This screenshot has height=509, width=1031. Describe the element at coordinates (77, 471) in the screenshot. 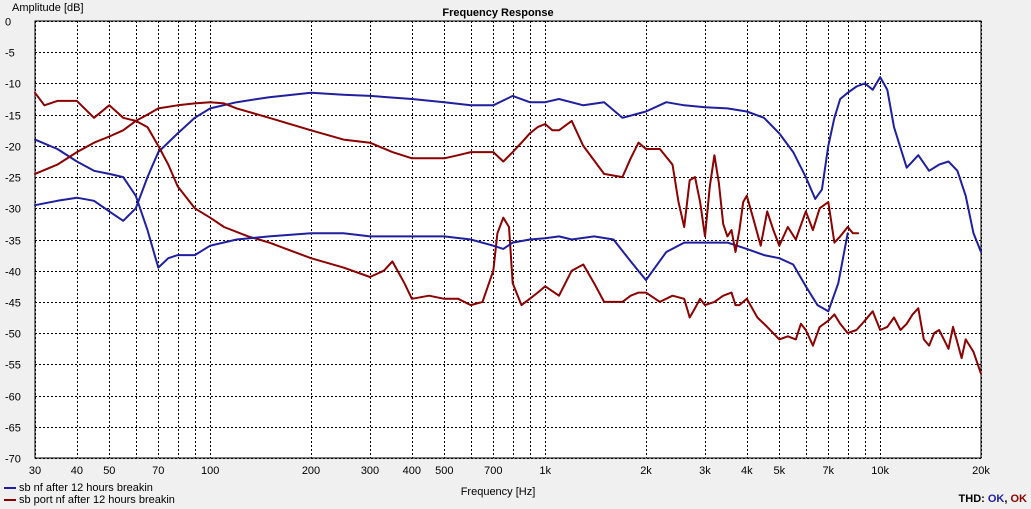

I see `x-tick-label: 40` at that location.